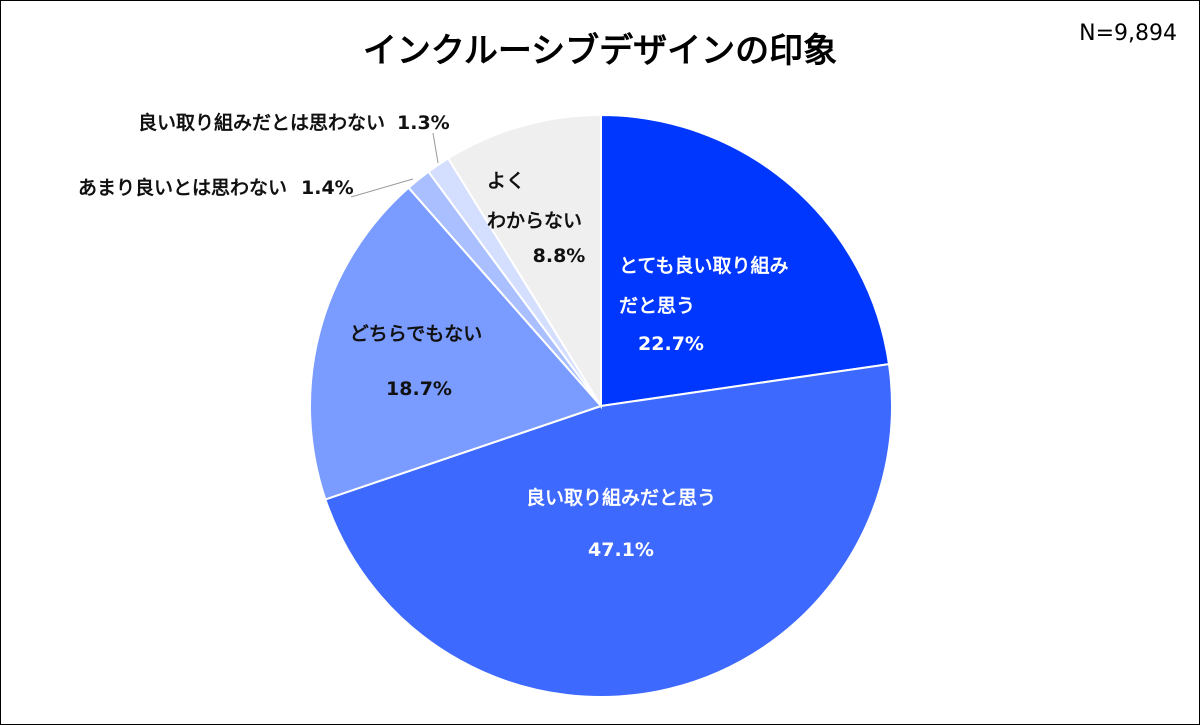  Describe the element at coordinates (423, 123) in the screenshot. I see `value-label: 1.3%` at that location.